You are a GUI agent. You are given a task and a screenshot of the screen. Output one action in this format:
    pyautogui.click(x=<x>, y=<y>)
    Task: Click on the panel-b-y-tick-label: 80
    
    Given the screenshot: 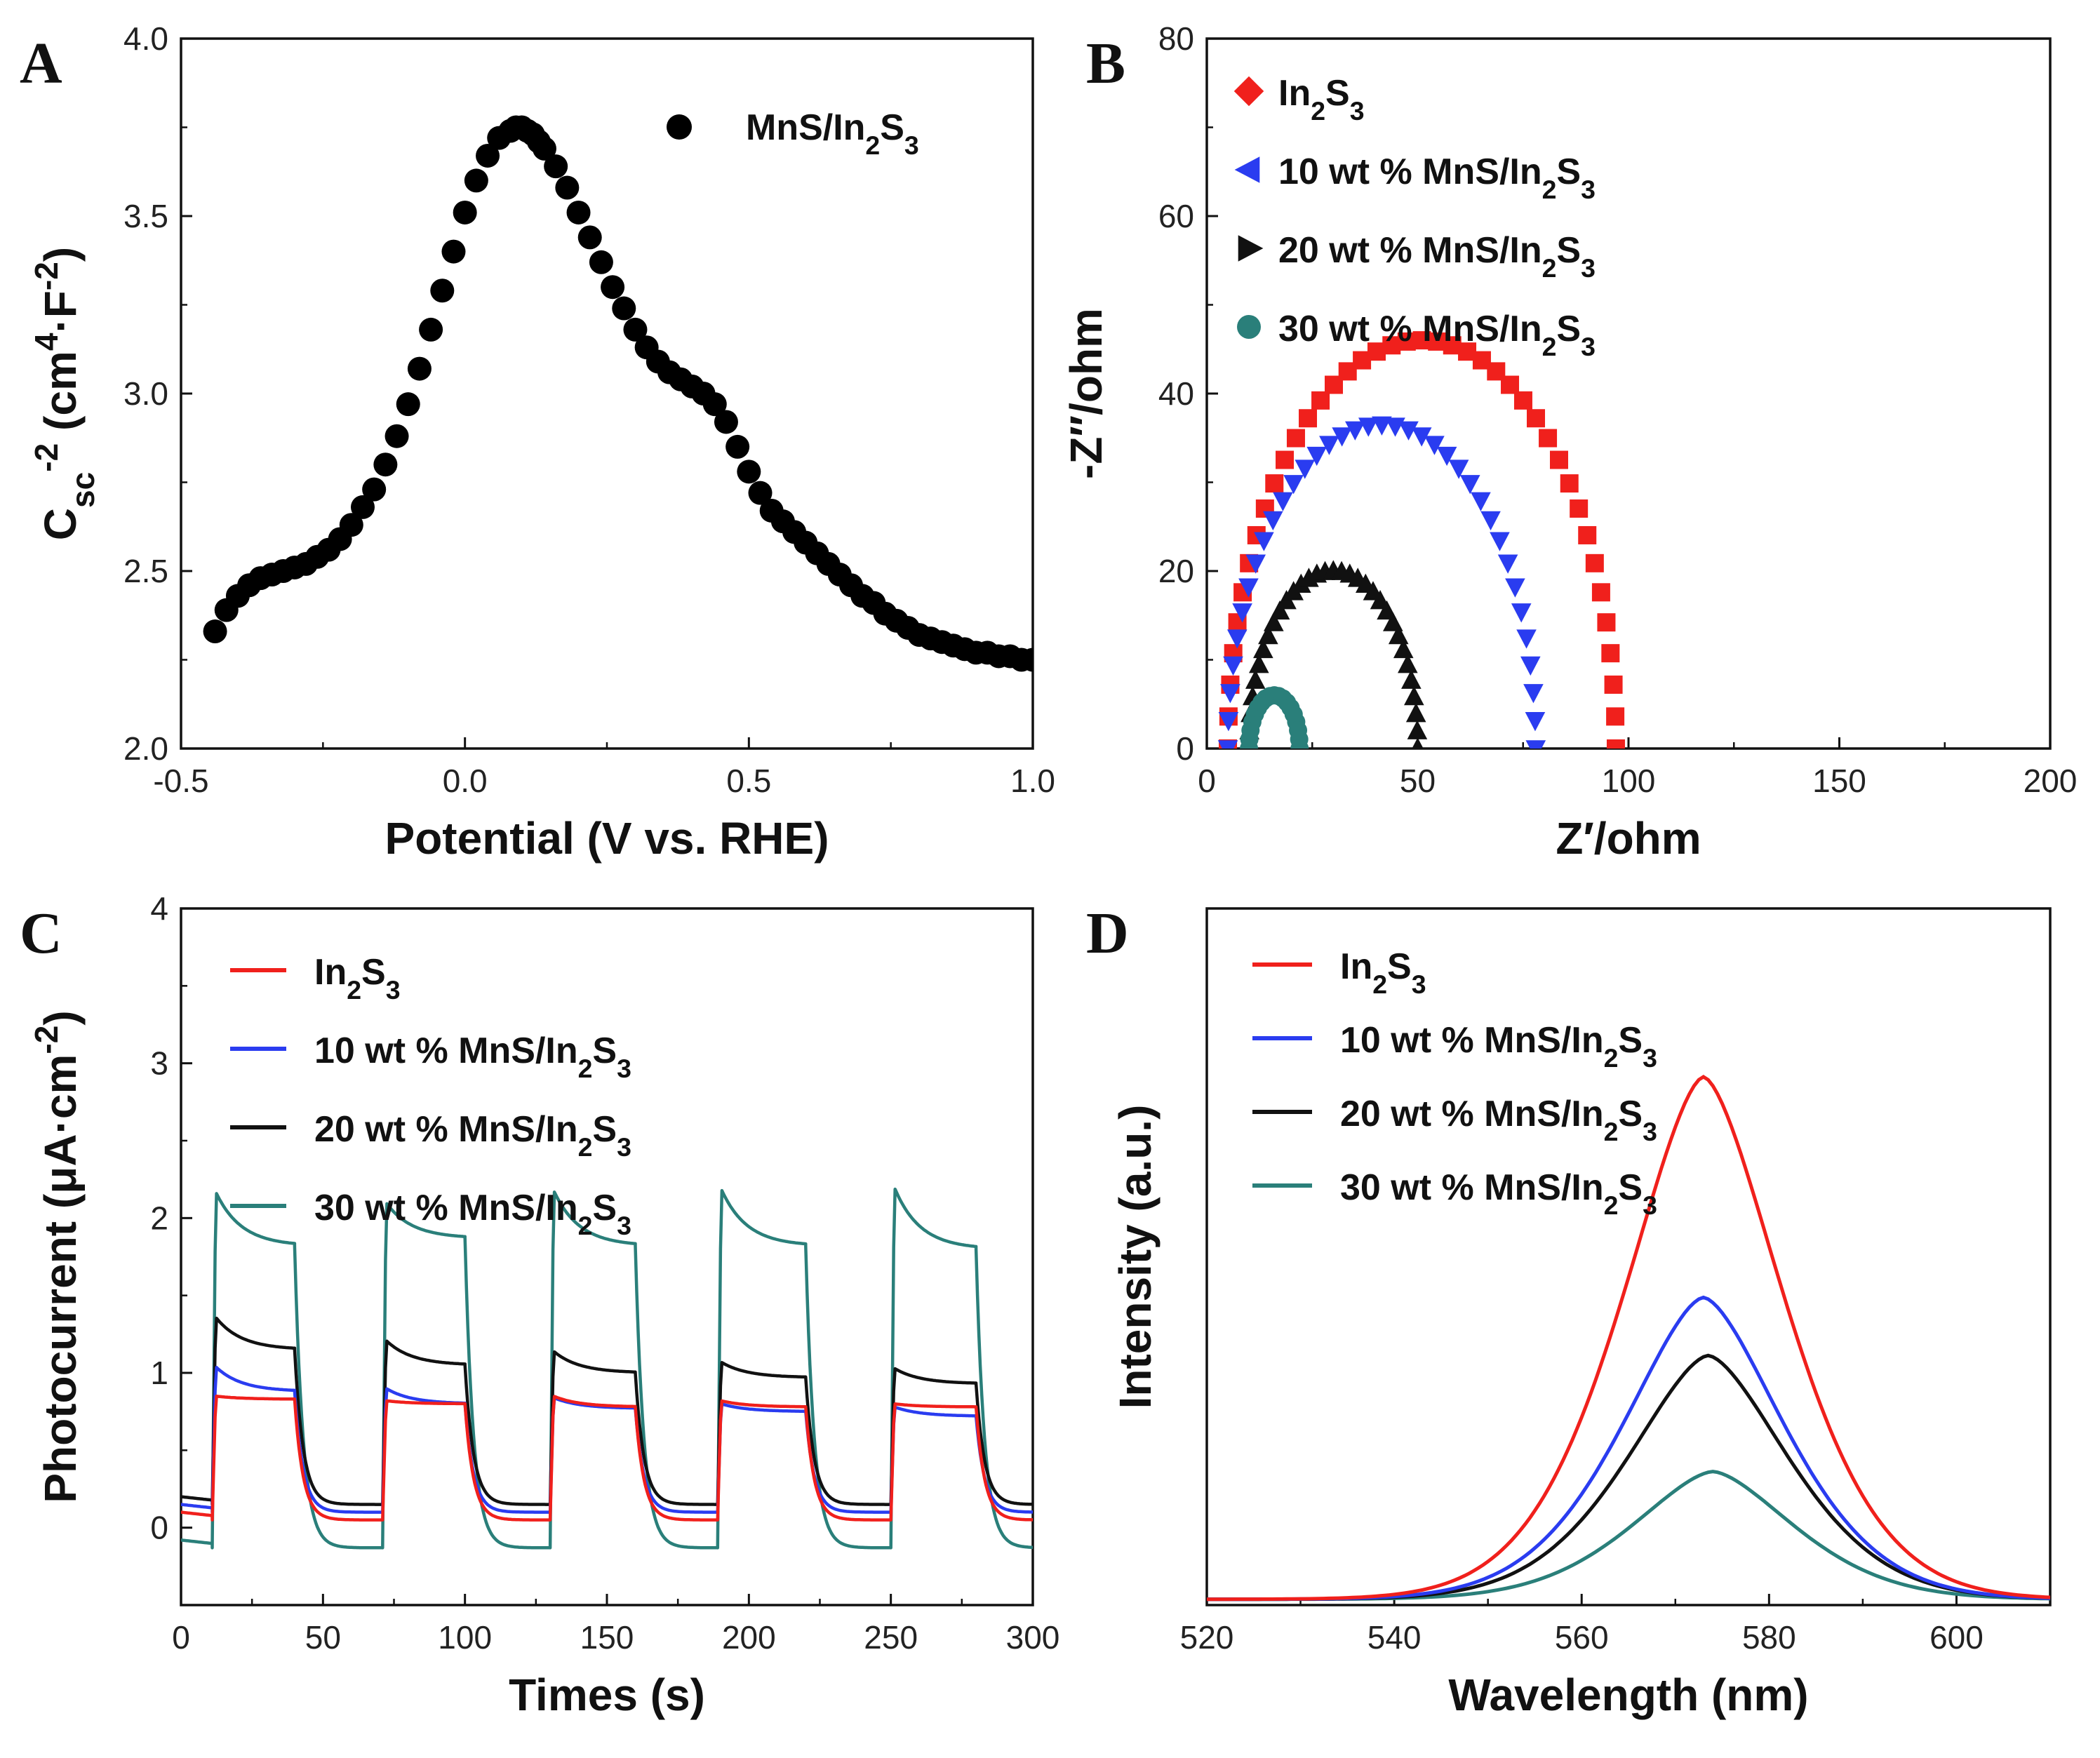 What is the action you would take?
    pyautogui.click(x=1176, y=38)
    